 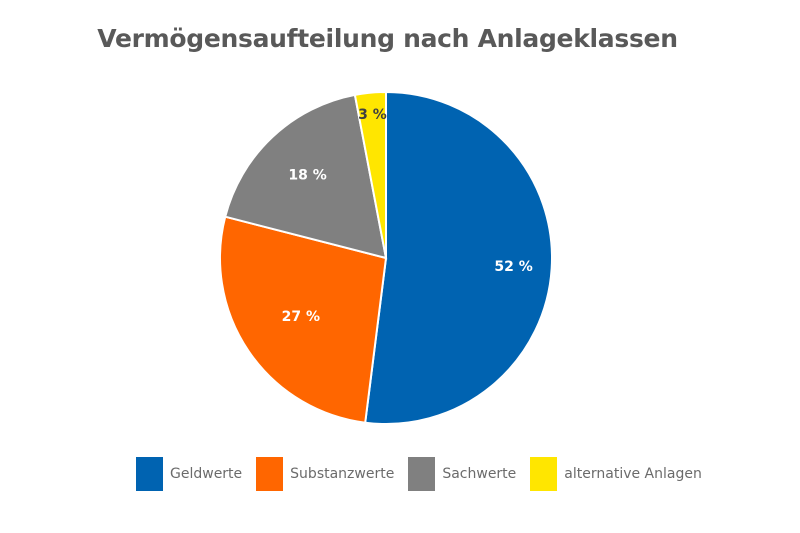 I want to click on legend-label: Substanzwerte, so click(x=342, y=474).